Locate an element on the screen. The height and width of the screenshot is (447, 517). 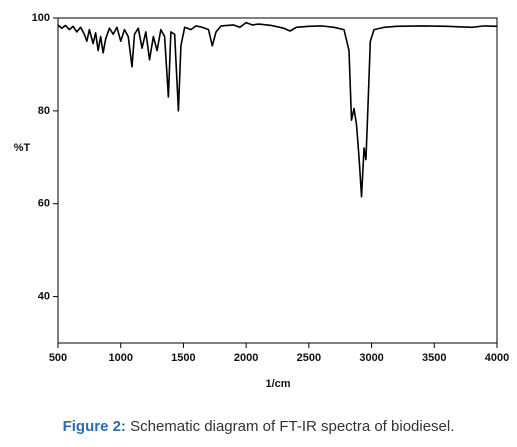
x-tick-label: 1500 is located at coordinates (183, 358).